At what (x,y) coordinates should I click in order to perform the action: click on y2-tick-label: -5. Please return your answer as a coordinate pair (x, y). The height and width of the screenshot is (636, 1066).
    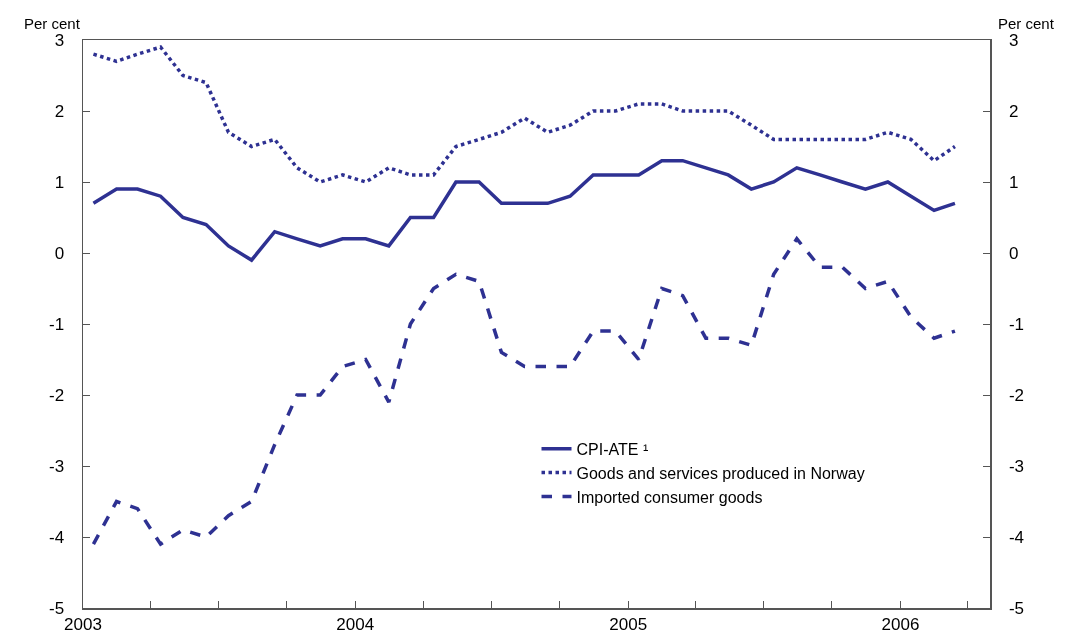
    Looking at the image, I should click on (1016, 608).